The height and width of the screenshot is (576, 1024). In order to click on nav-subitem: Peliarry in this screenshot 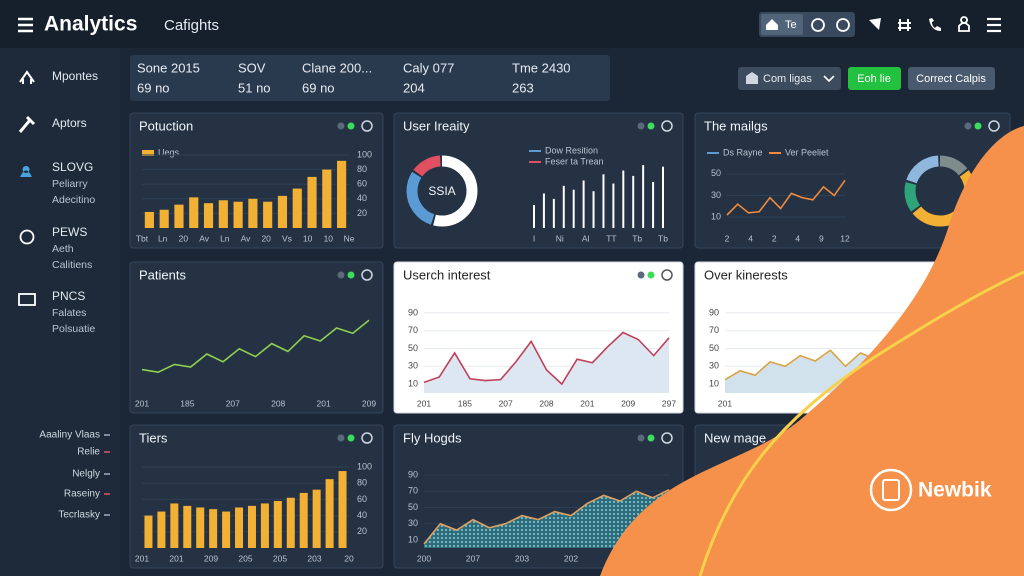, I will do `click(70, 184)`.